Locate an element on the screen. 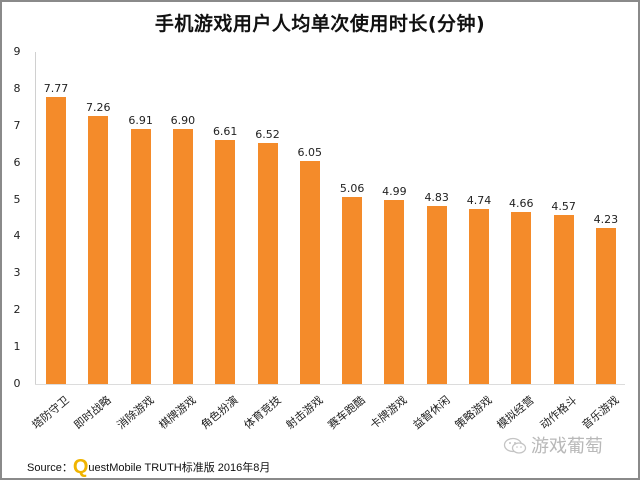 This screenshot has width=640, height=480. y-tick-label: 0 is located at coordinates (17, 383).